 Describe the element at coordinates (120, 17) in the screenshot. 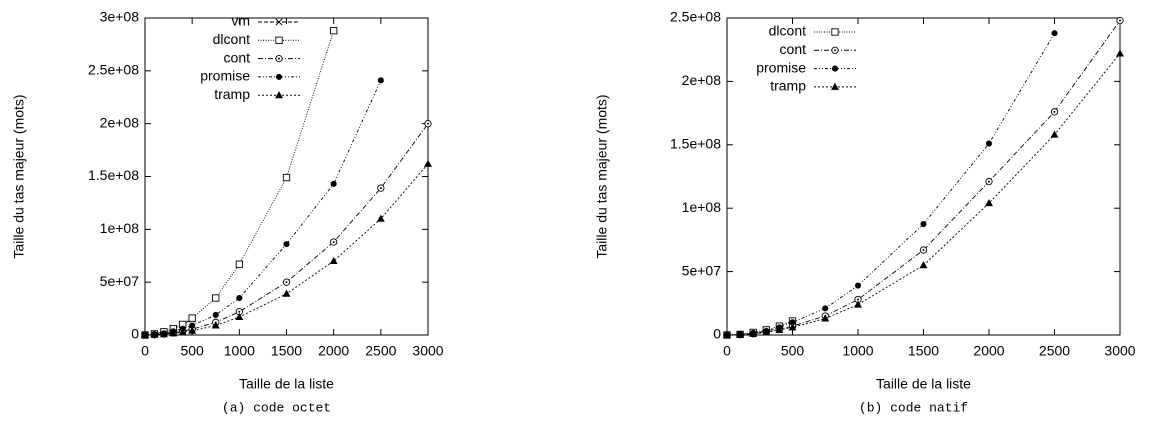

I see `y-tick-label: 3e+08` at that location.